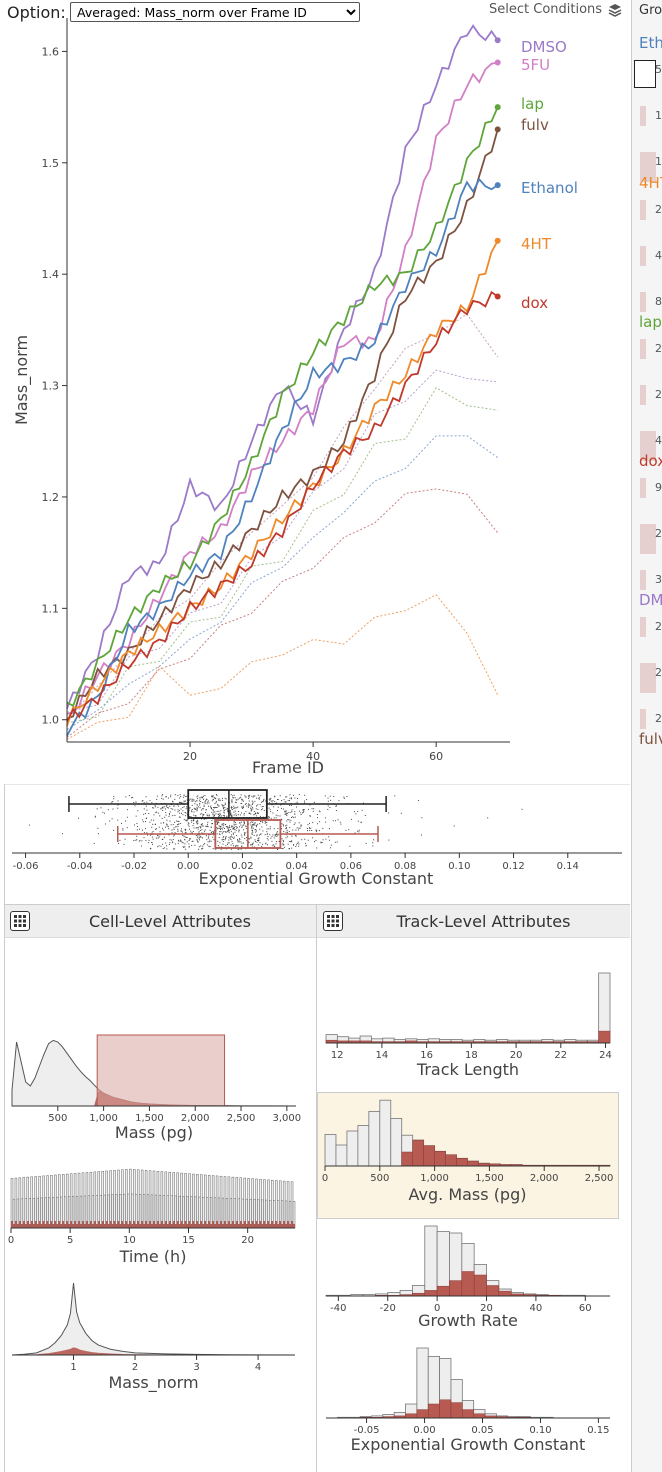 This screenshot has height=1472, width=662. I want to click on track-length-hist-selected-bar, so click(604, 1037).